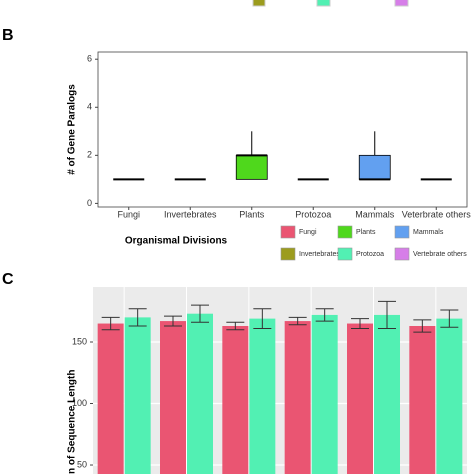 This screenshot has height=474, width=474. Describe the element at coordinates (313, 214) in the screenshot. I see `x-tick-label: Protozoa` at that location.